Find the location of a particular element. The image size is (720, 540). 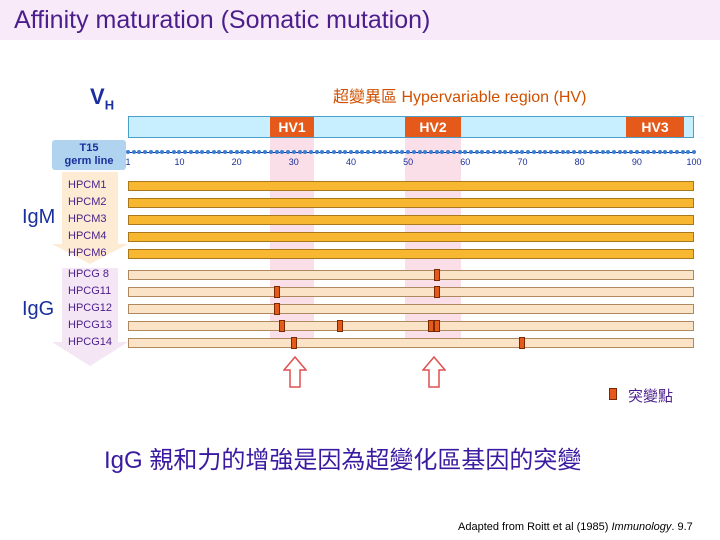

axis-tick-label: 100 is located at coordinates (694, 162).